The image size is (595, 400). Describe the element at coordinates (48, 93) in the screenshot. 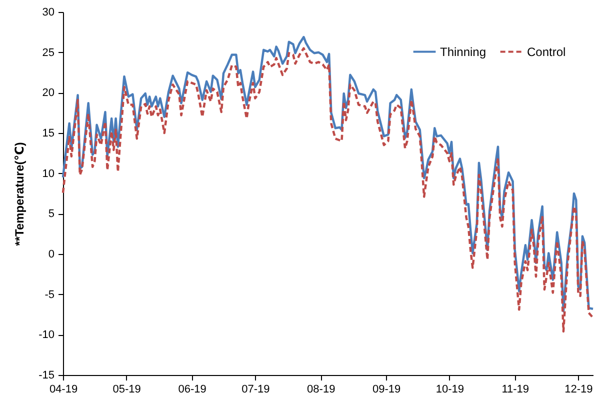

I see `y-tick-label: 20` at that location.